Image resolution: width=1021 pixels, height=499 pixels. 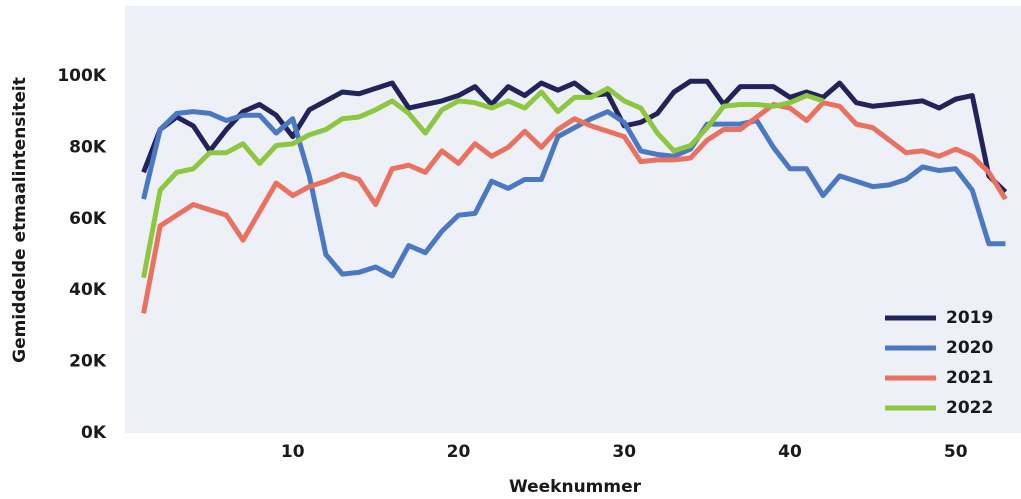 What do you see at coordinates (81, 76) in the screenshot?
I see `y-tick-label: 100K` at bounding box center [81, 76].